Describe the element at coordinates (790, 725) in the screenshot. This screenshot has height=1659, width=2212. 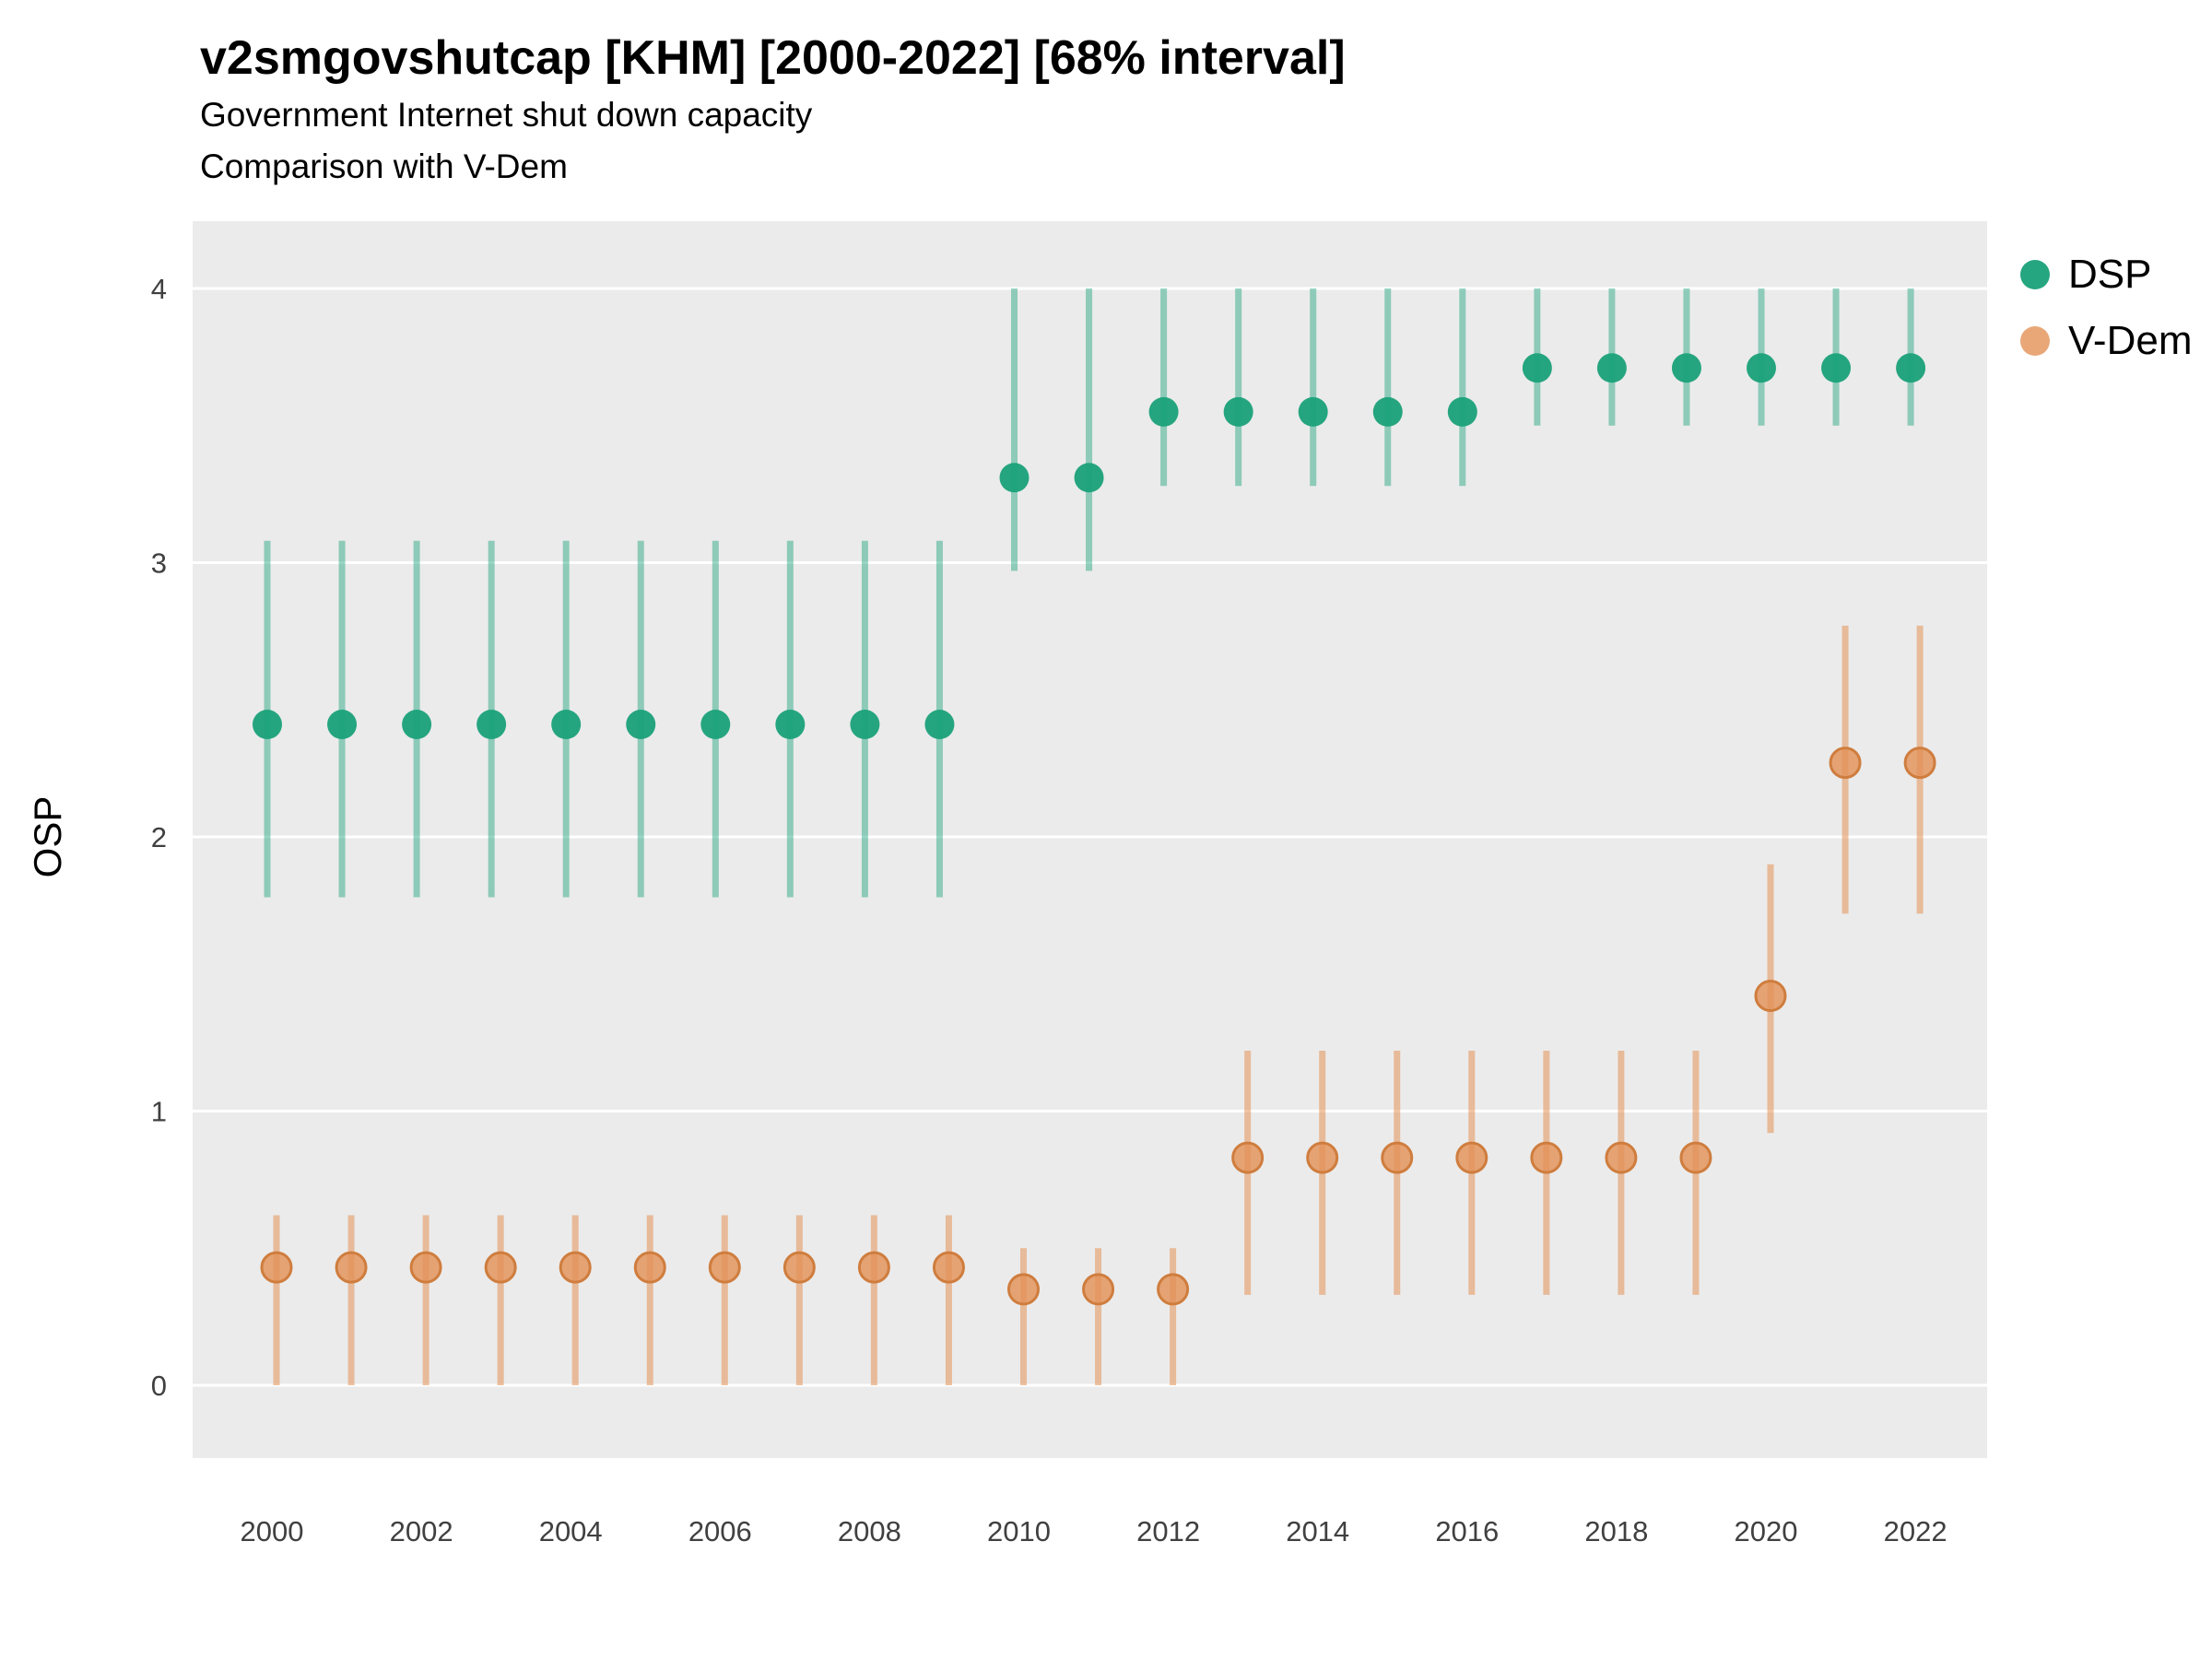
I see `point-DSP-2007` at that location.